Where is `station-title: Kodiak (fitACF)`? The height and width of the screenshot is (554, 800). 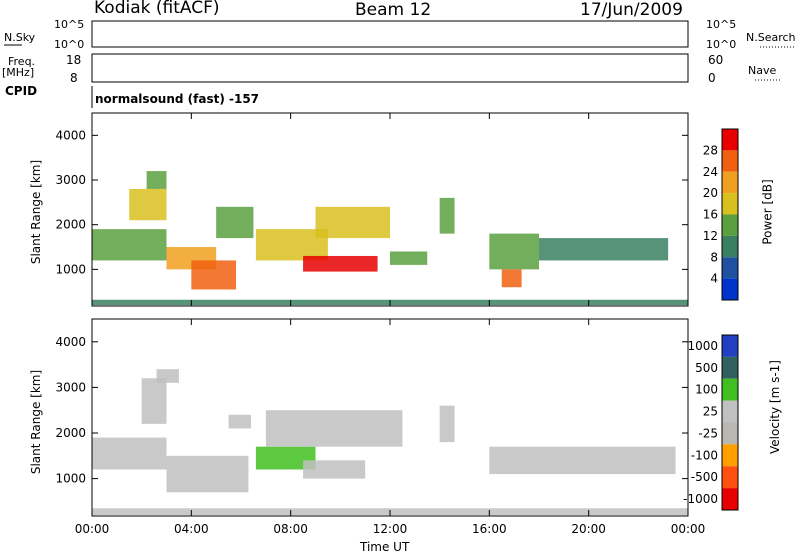 station-title: Kodiak (fitACF) is located at coordinates (157, 9).